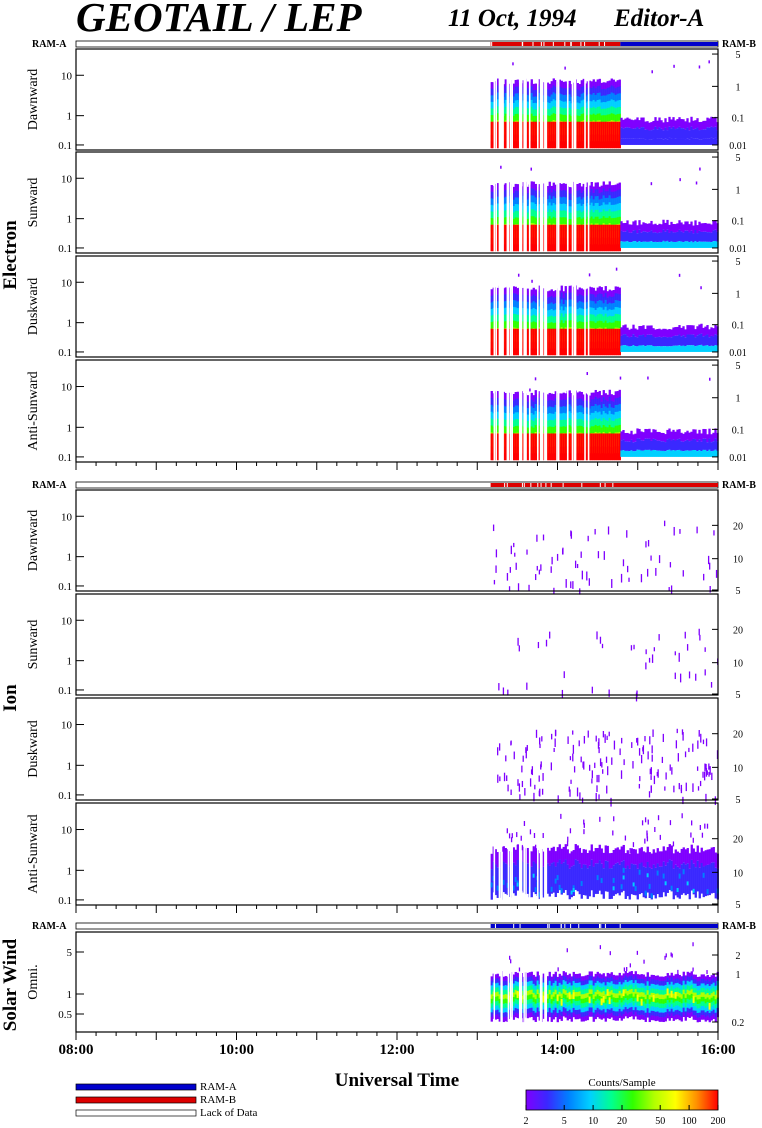 This screenshot has width=762, height=1128. Describe the element at coordinates (604, 982) in the screenshot. I see `solar-wind-spectrogram` at that location.